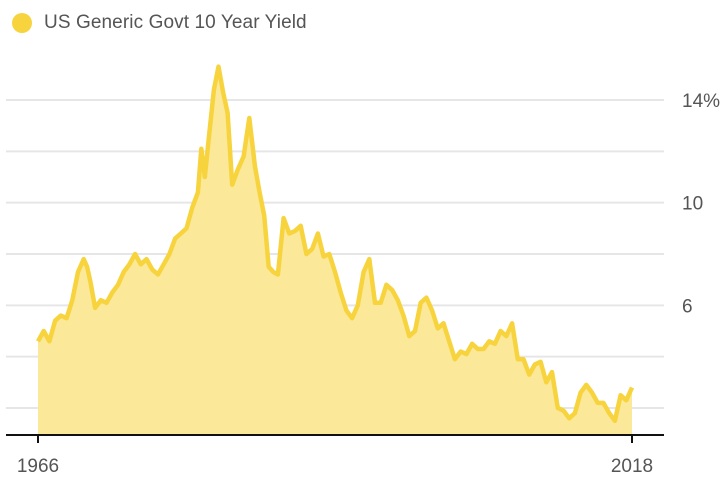 The height and width of the screenshot is (483, 728). I want to click on x-tick-label: 2018, so click(632, 466).